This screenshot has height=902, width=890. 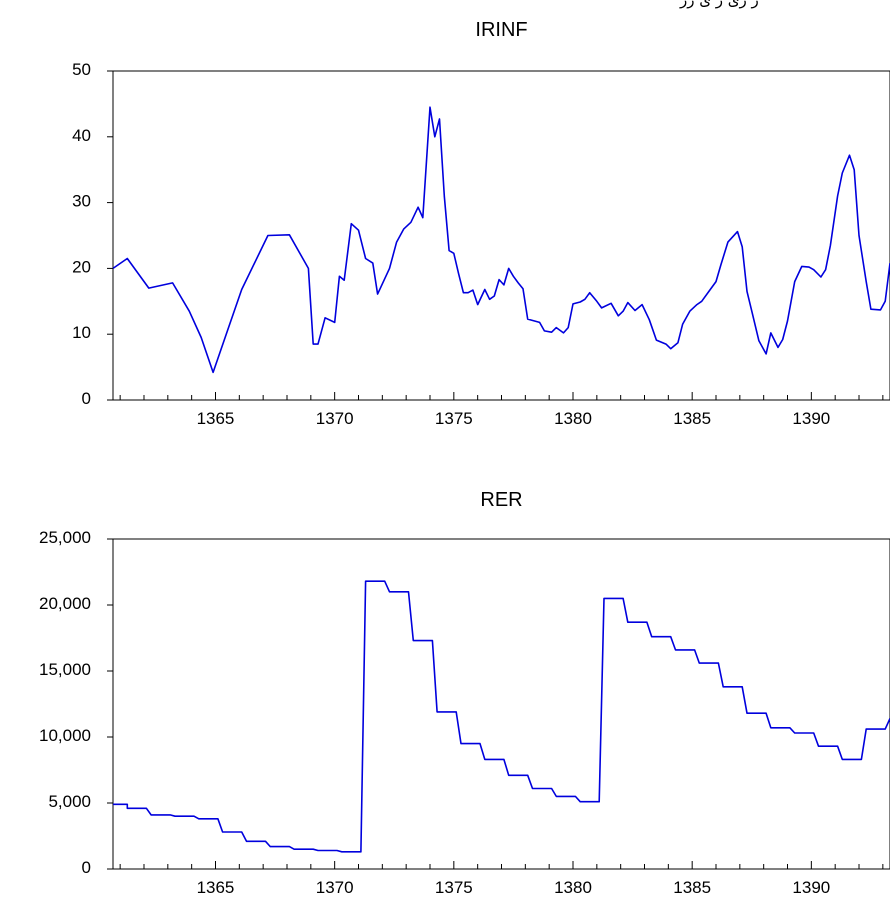 I want to click on y-tick-label: 10,000, so click(x=65, y=735).